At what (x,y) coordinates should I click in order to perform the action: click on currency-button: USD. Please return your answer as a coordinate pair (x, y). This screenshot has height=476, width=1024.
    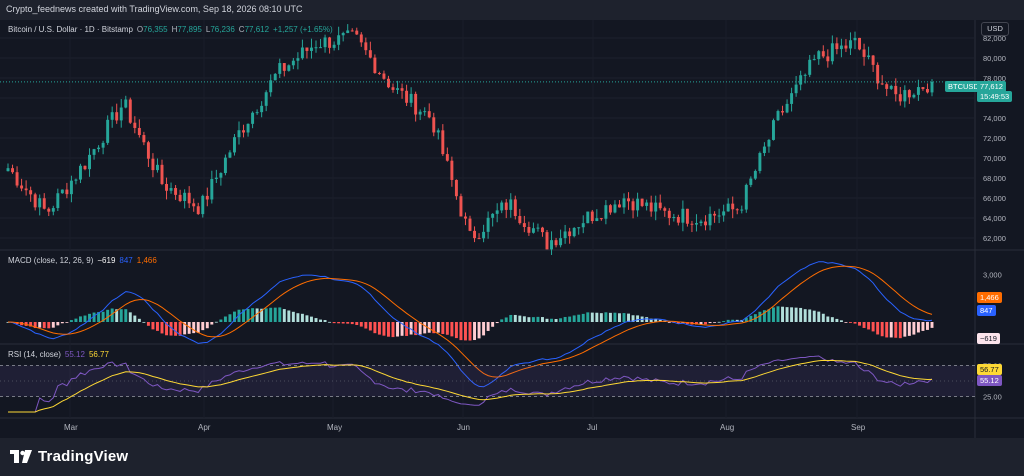
    Looking at the image, I should click on (995, 29).